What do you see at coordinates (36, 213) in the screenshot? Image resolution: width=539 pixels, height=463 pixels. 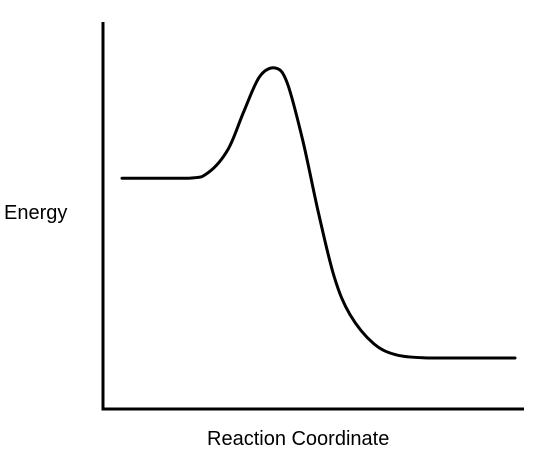 I see `y-axis-title: Energy` at bounding box center [36, 213].